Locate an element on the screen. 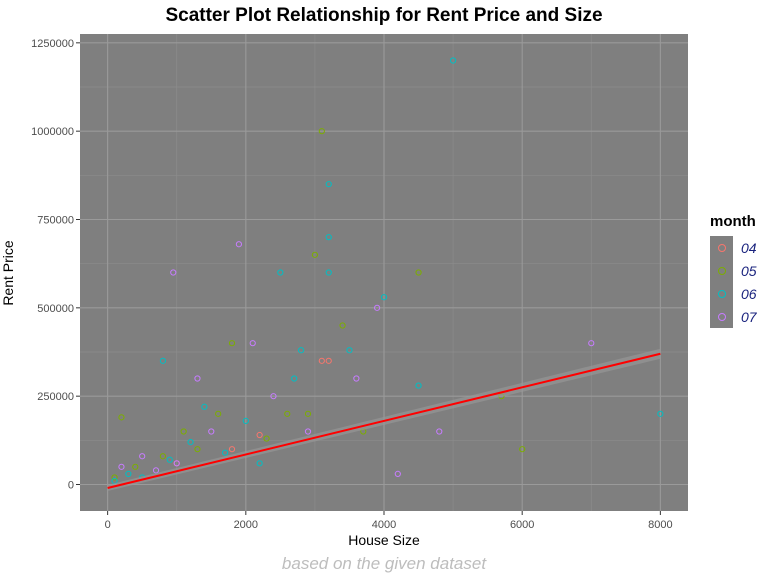 This screenshot has width=775, height=581. x-axis-label: House Size is located at coordinates (384, 540).